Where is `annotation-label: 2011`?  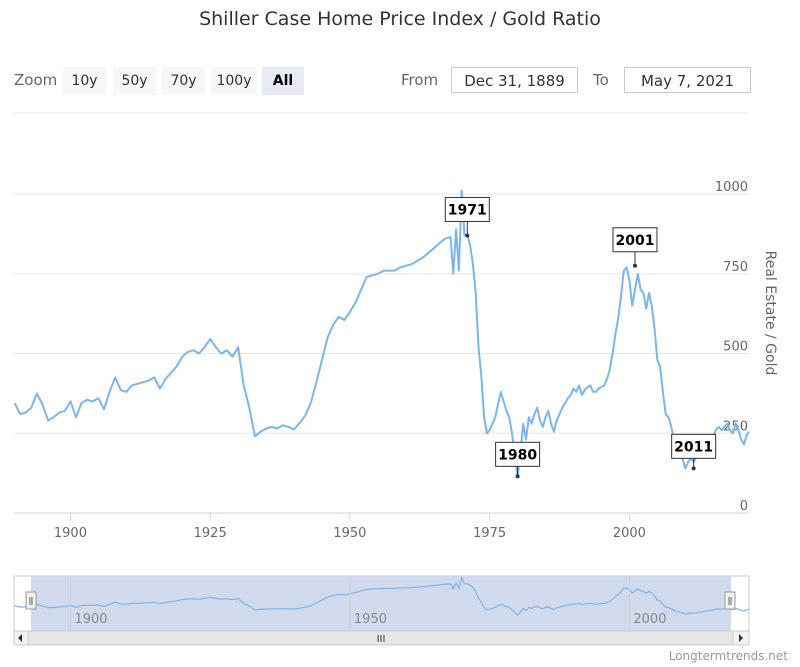 annotation-label: 2011 is located at coordinates (693, 447).